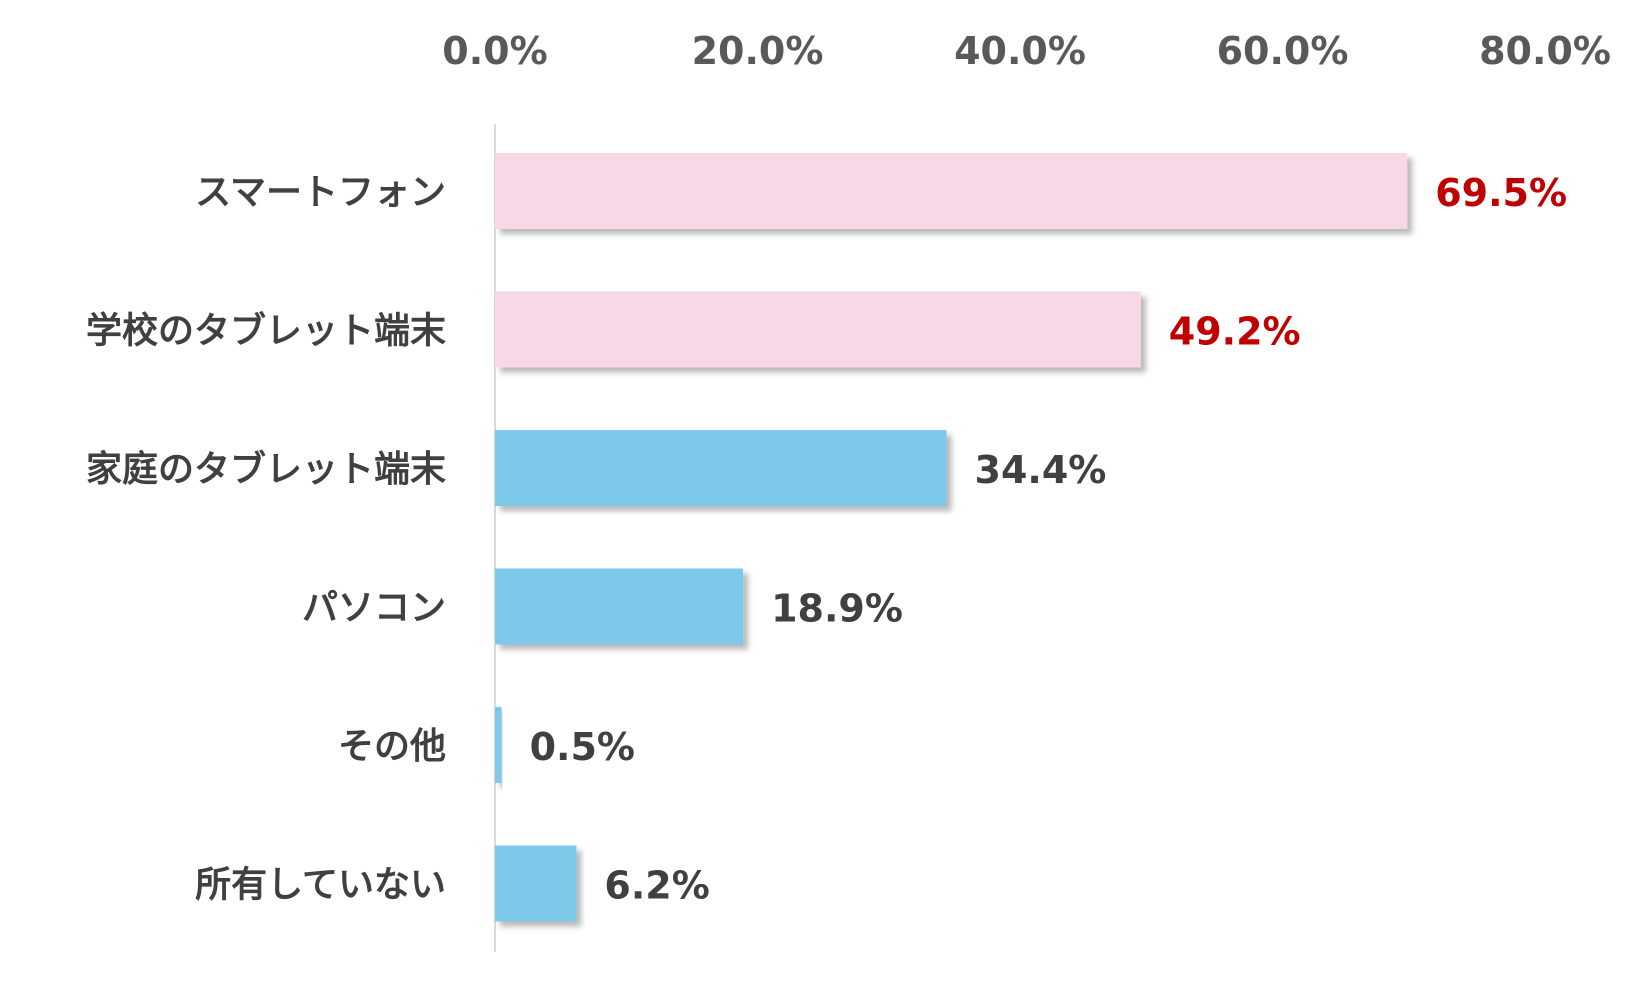 The height and width of the screenshot is (990, 1650). What do you see at coordinates (320, 192) in the screenshot?
I see `category-label: スマートフォン` at bounding box center [320, 192].